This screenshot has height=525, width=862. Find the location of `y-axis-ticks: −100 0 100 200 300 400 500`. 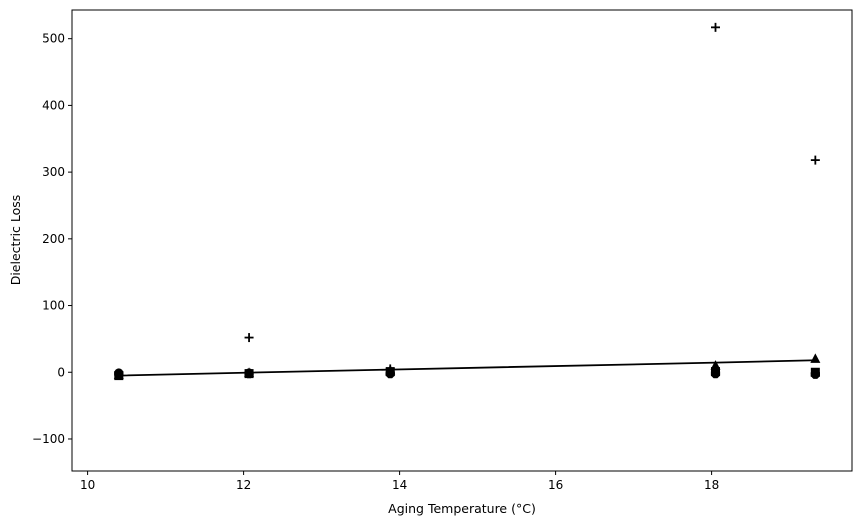

y-axis-ticks: −100 0 100 200 300 400 500 is located at coordinates (52, 239).